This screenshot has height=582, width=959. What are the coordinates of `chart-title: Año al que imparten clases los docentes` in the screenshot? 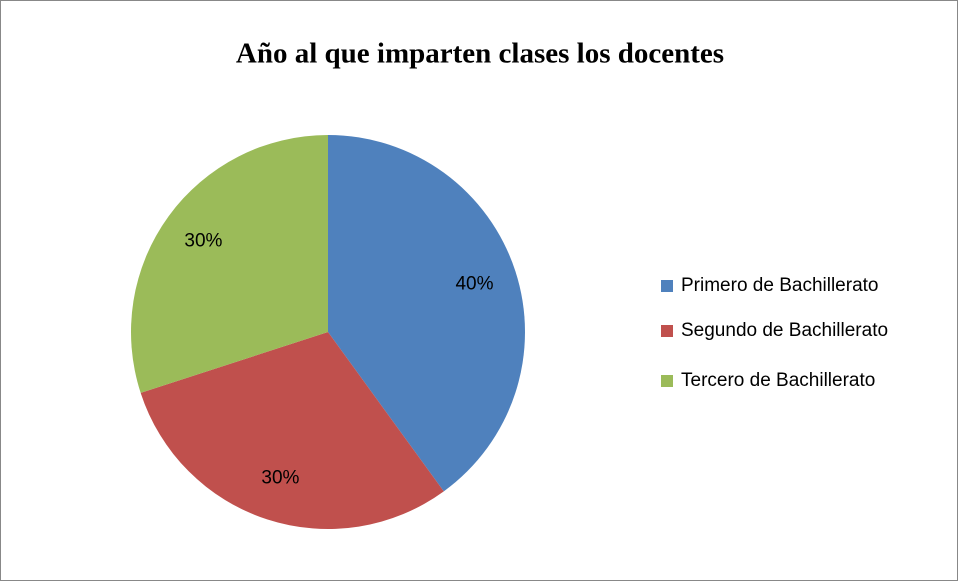 It's located at (480, 54).